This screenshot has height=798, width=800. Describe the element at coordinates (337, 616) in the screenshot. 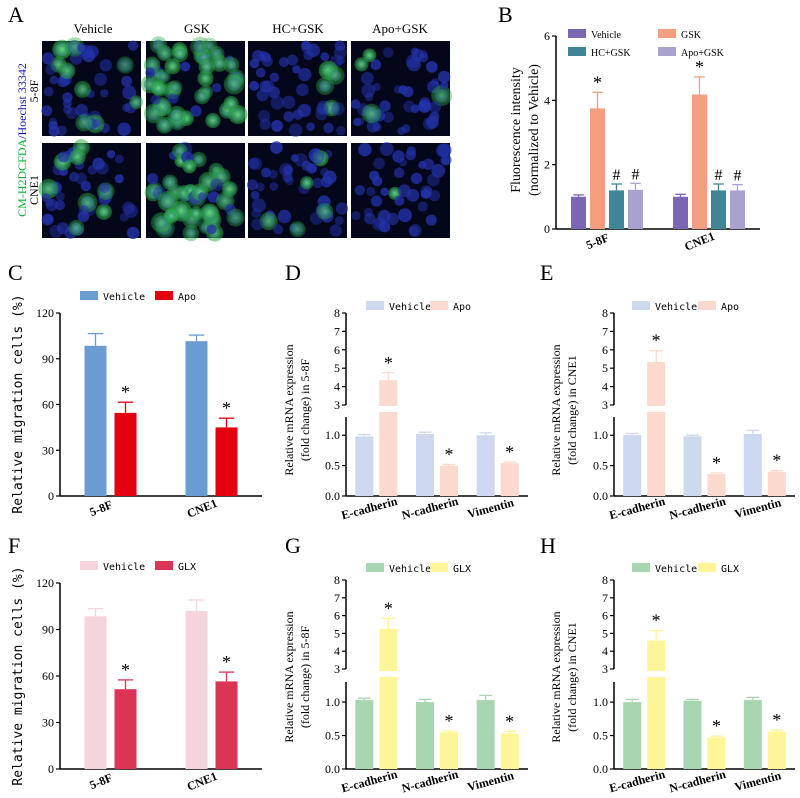

I see `y-tick-label: 6` at that location.